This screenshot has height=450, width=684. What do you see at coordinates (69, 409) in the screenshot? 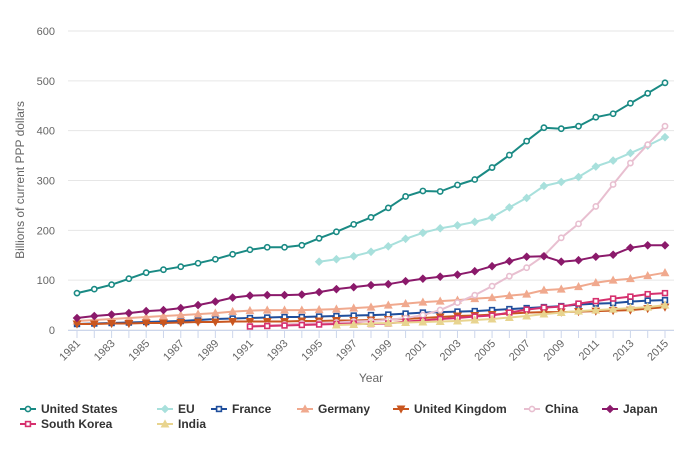
I see `legend-item-united-states: United States` at bounding box center [69, 409].